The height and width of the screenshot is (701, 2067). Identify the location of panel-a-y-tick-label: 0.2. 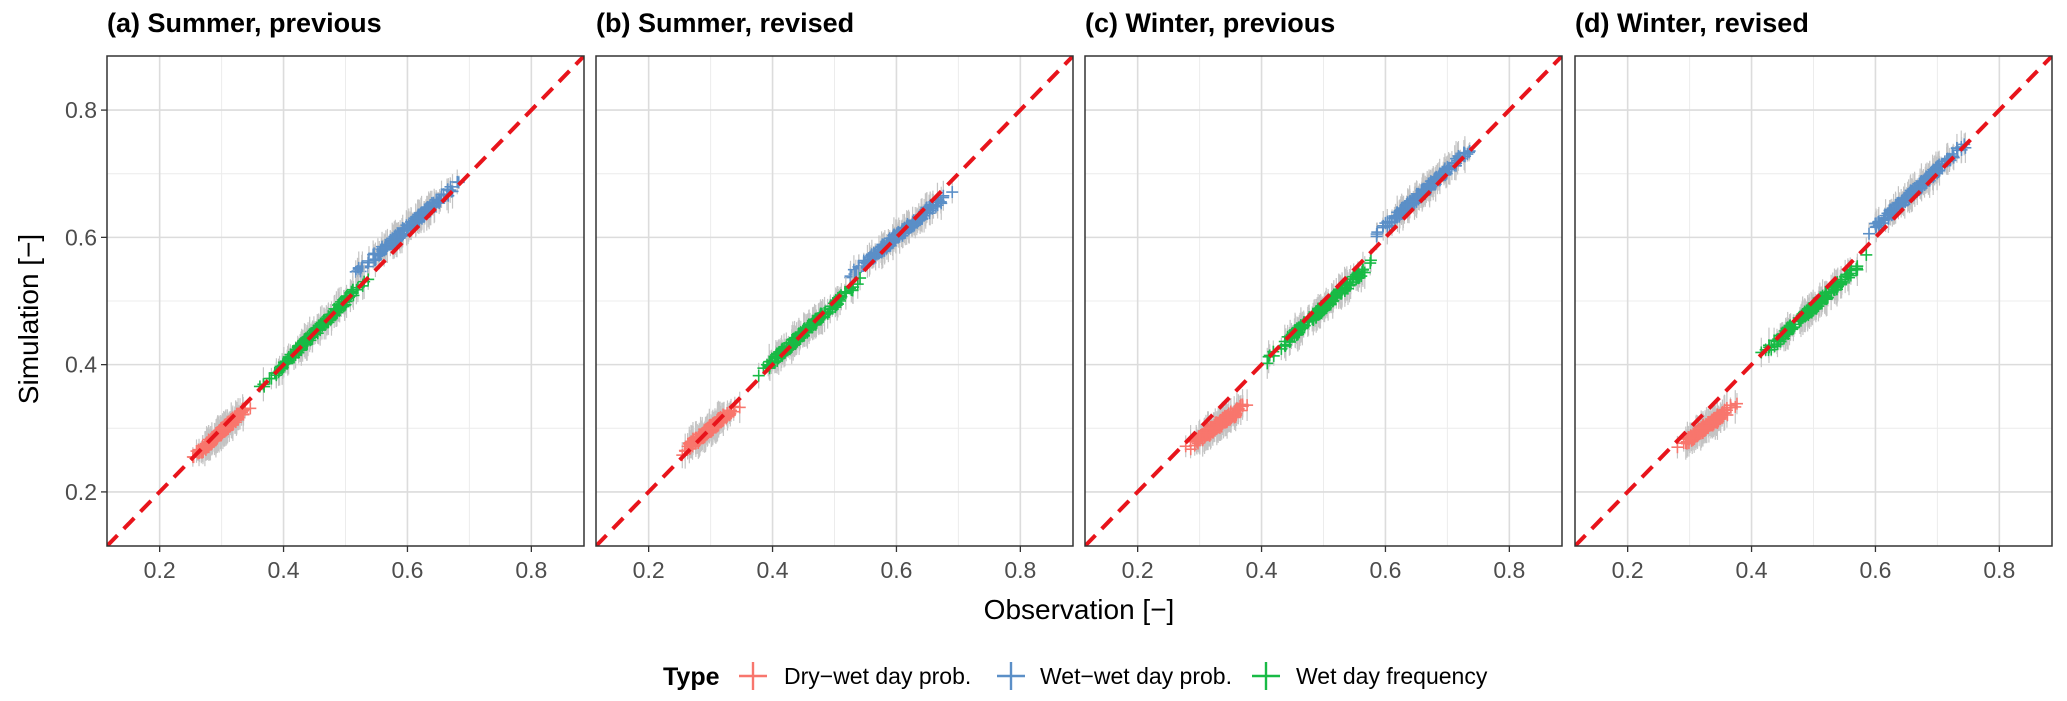
(81, 492).